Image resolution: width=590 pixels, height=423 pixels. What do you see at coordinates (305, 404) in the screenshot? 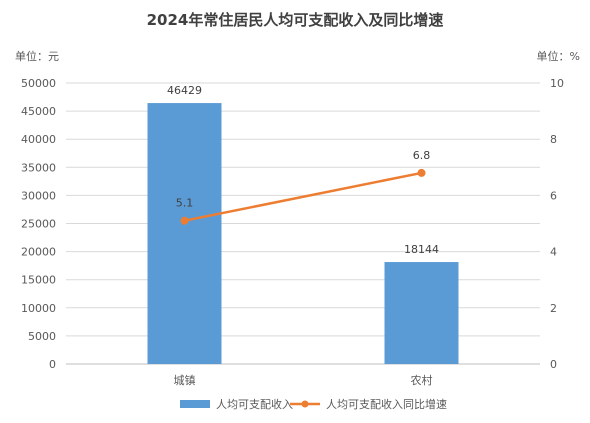
I see `legend-swatch-marker` at bounding box center [305, 404].